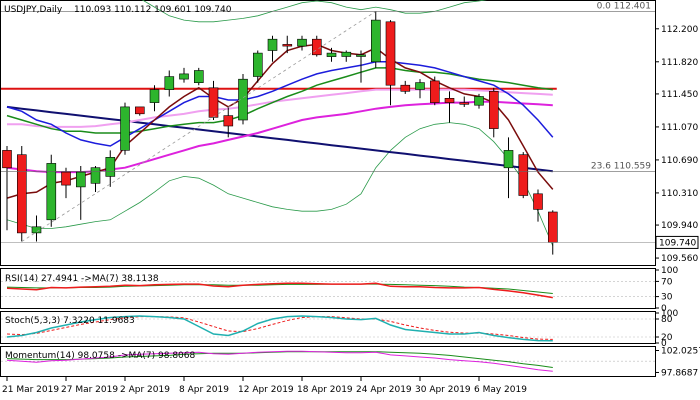 Image resolution: width=700 pixels, height=400 pixels. I want to click on time-axis-label: 21 Mar 2019, so click(30, 390).